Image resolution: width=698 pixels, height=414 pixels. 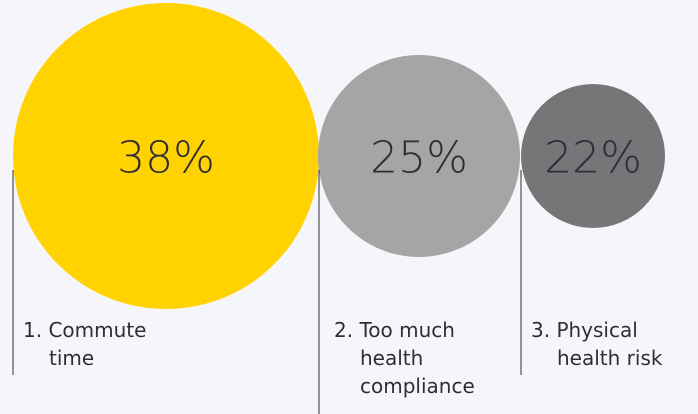 I want to click on bubble-value-label-2: 25%, so click(x=419, y=158).